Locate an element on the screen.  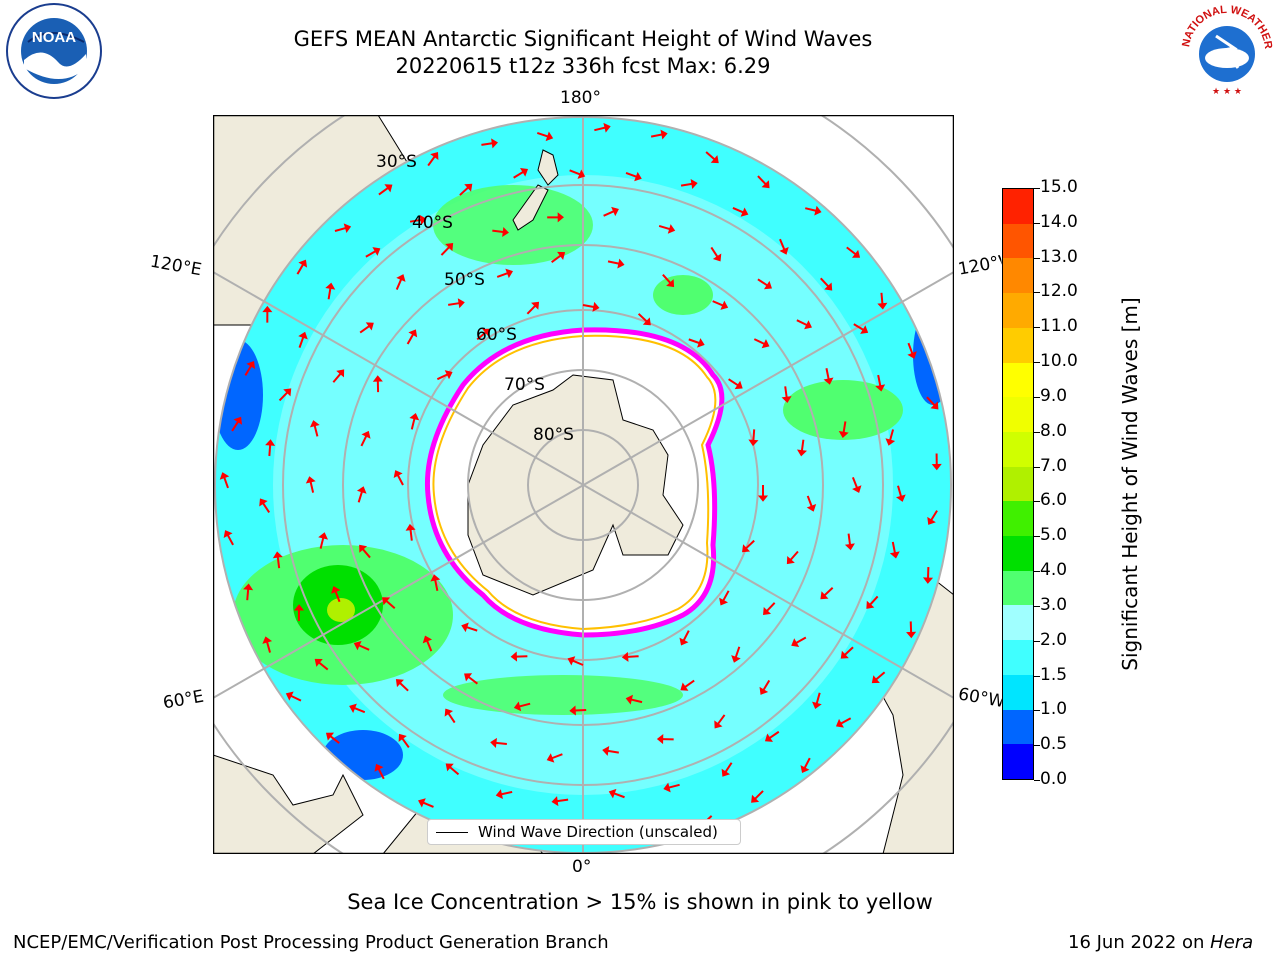
noaa-logo-text: NOAA is located at coordinates (54, 37).